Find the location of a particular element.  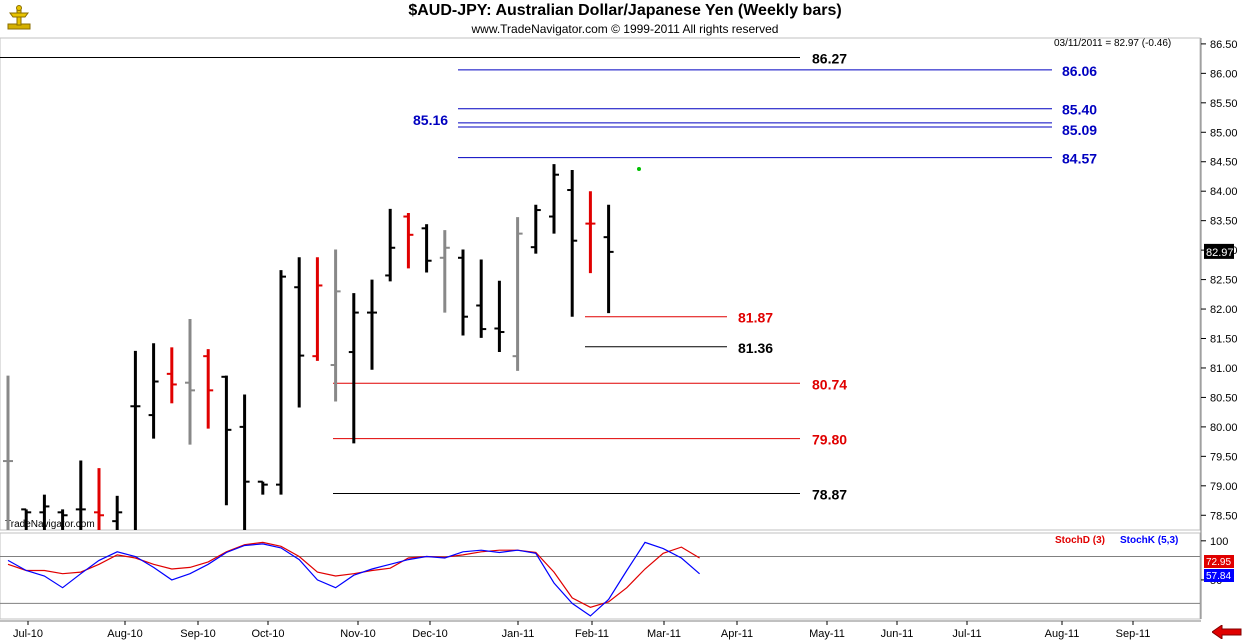

last-price-tag-bg is located at coordinates (1219, 251).